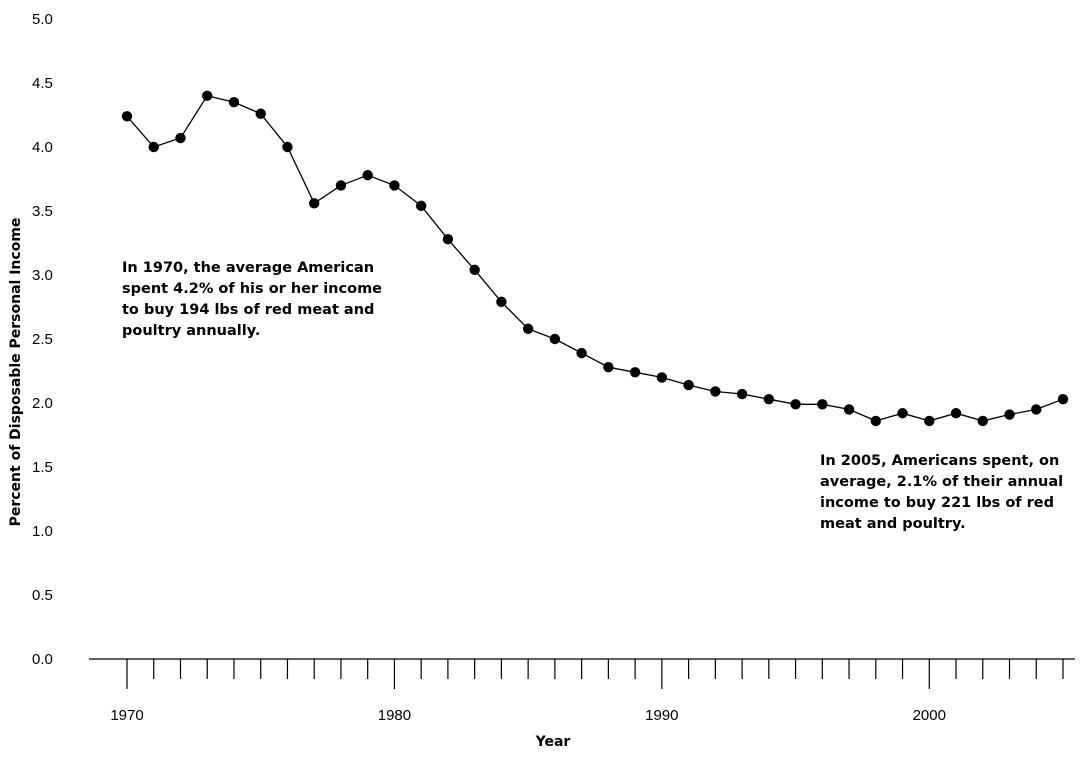 The image size is (1085, 757). I want to click on y-tick-label: 2.5, so click(42, 339).